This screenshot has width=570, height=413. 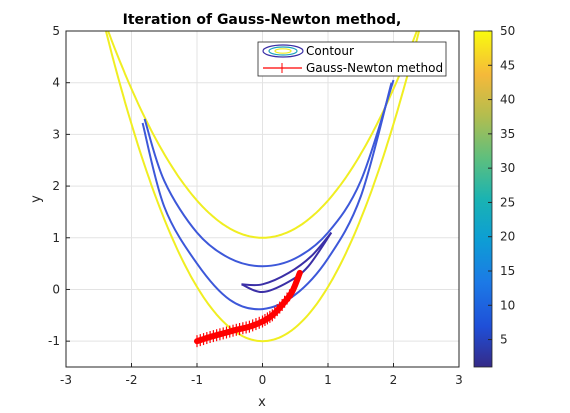 What do you see at coordinates (507, 100) in the screenshot?
I see `colorbar-tick-label: 40` at bounding box center [507, 100].